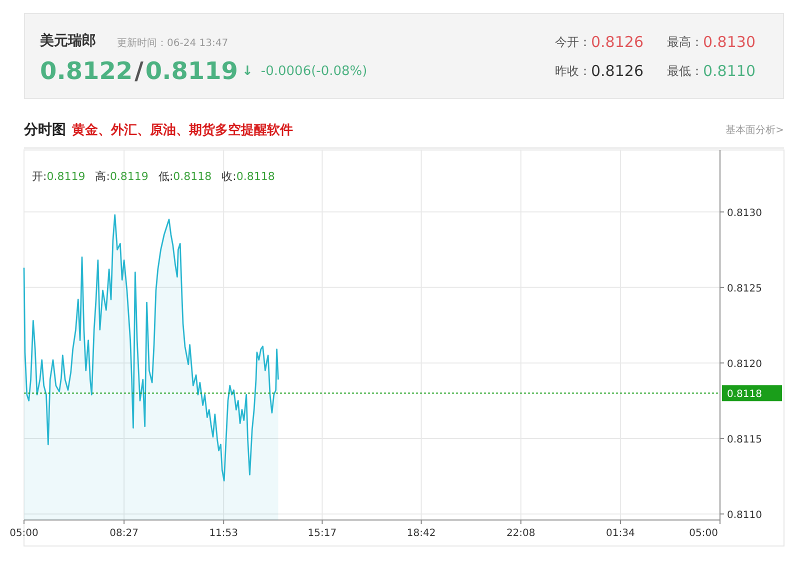  I want to click on text: 今开：, so click(573, 42).